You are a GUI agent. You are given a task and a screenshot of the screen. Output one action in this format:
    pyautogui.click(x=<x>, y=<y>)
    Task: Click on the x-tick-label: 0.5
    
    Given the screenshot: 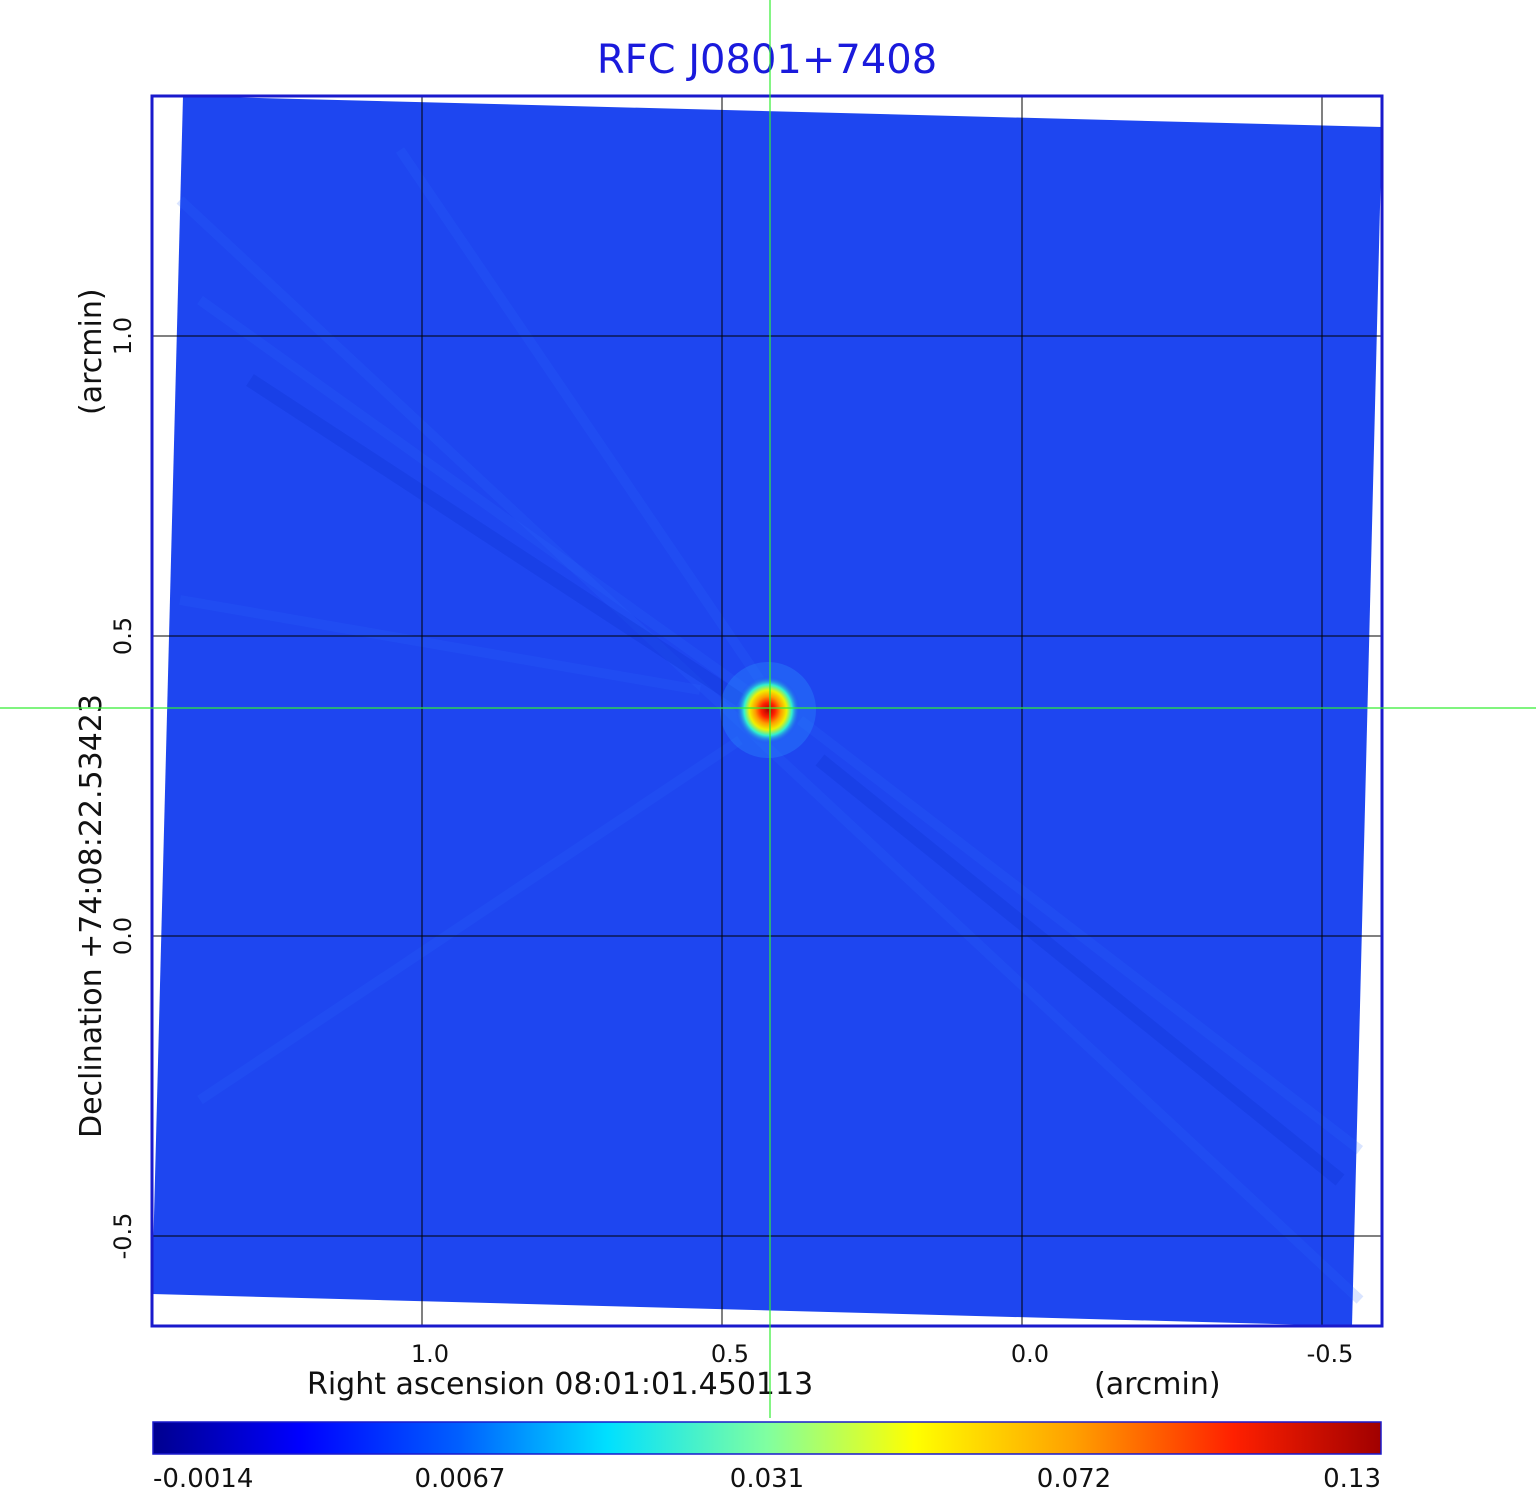 What is the action you would take?
    pyautogui.click(x=730, y=1354)
    